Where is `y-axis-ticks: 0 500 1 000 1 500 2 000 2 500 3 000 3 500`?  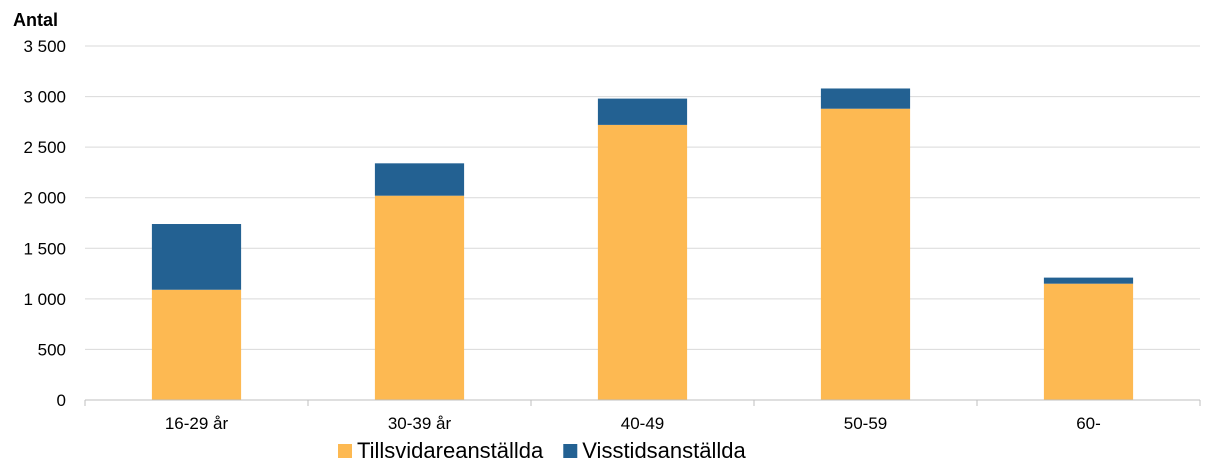
y-axis-ticks: 0 500 1 000 1 500 2 000 2 500 3 000 3 500 is located at coordinates (44, 223).